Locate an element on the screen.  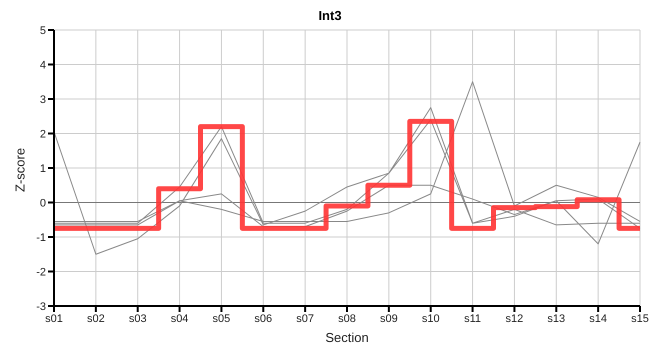
y-axis-title: Z-score is located at coordinates (20, 170).